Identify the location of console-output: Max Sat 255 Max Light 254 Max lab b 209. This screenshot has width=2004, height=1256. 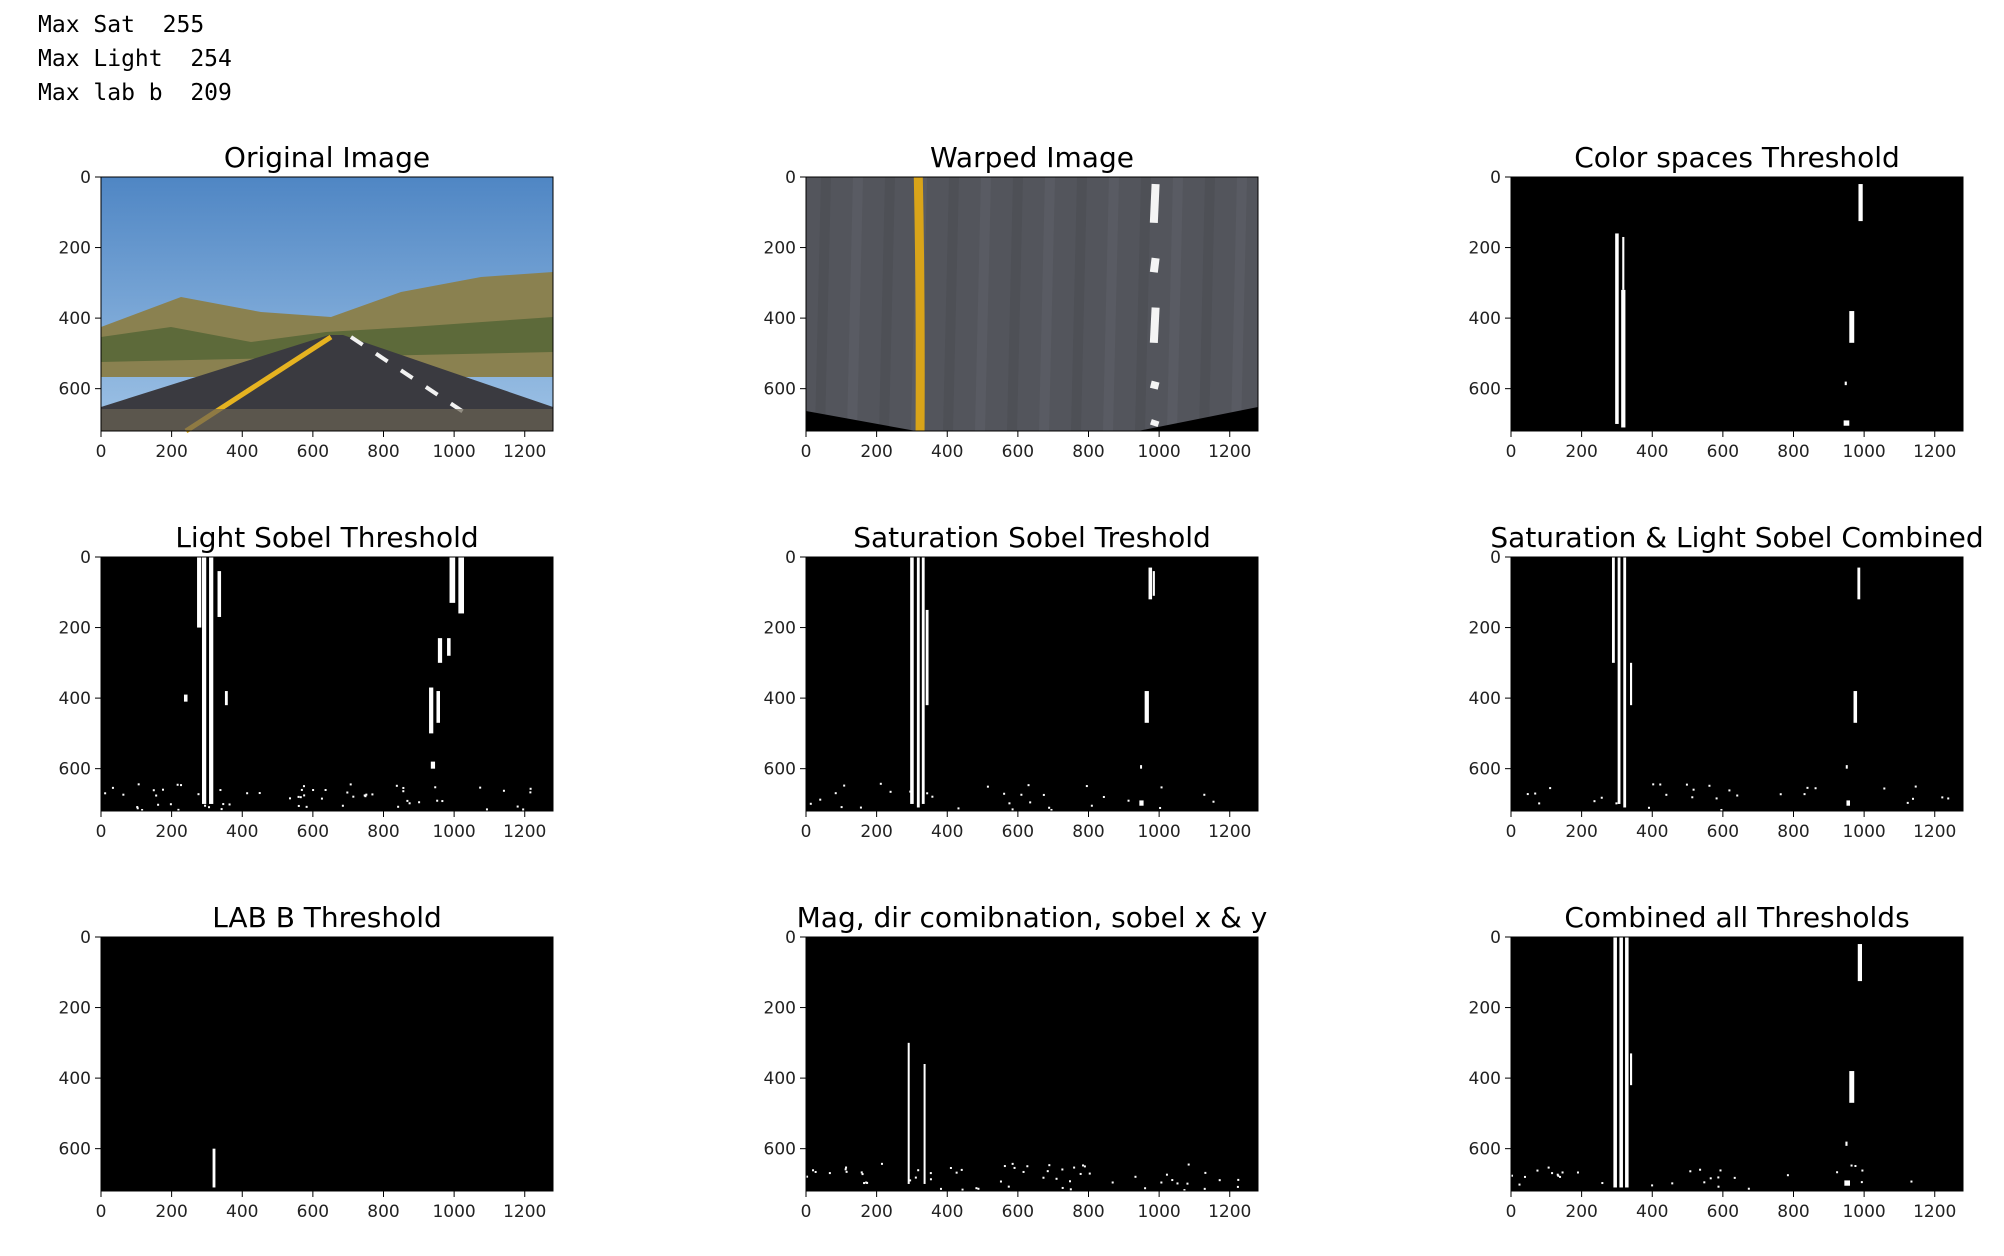
(135, 59).